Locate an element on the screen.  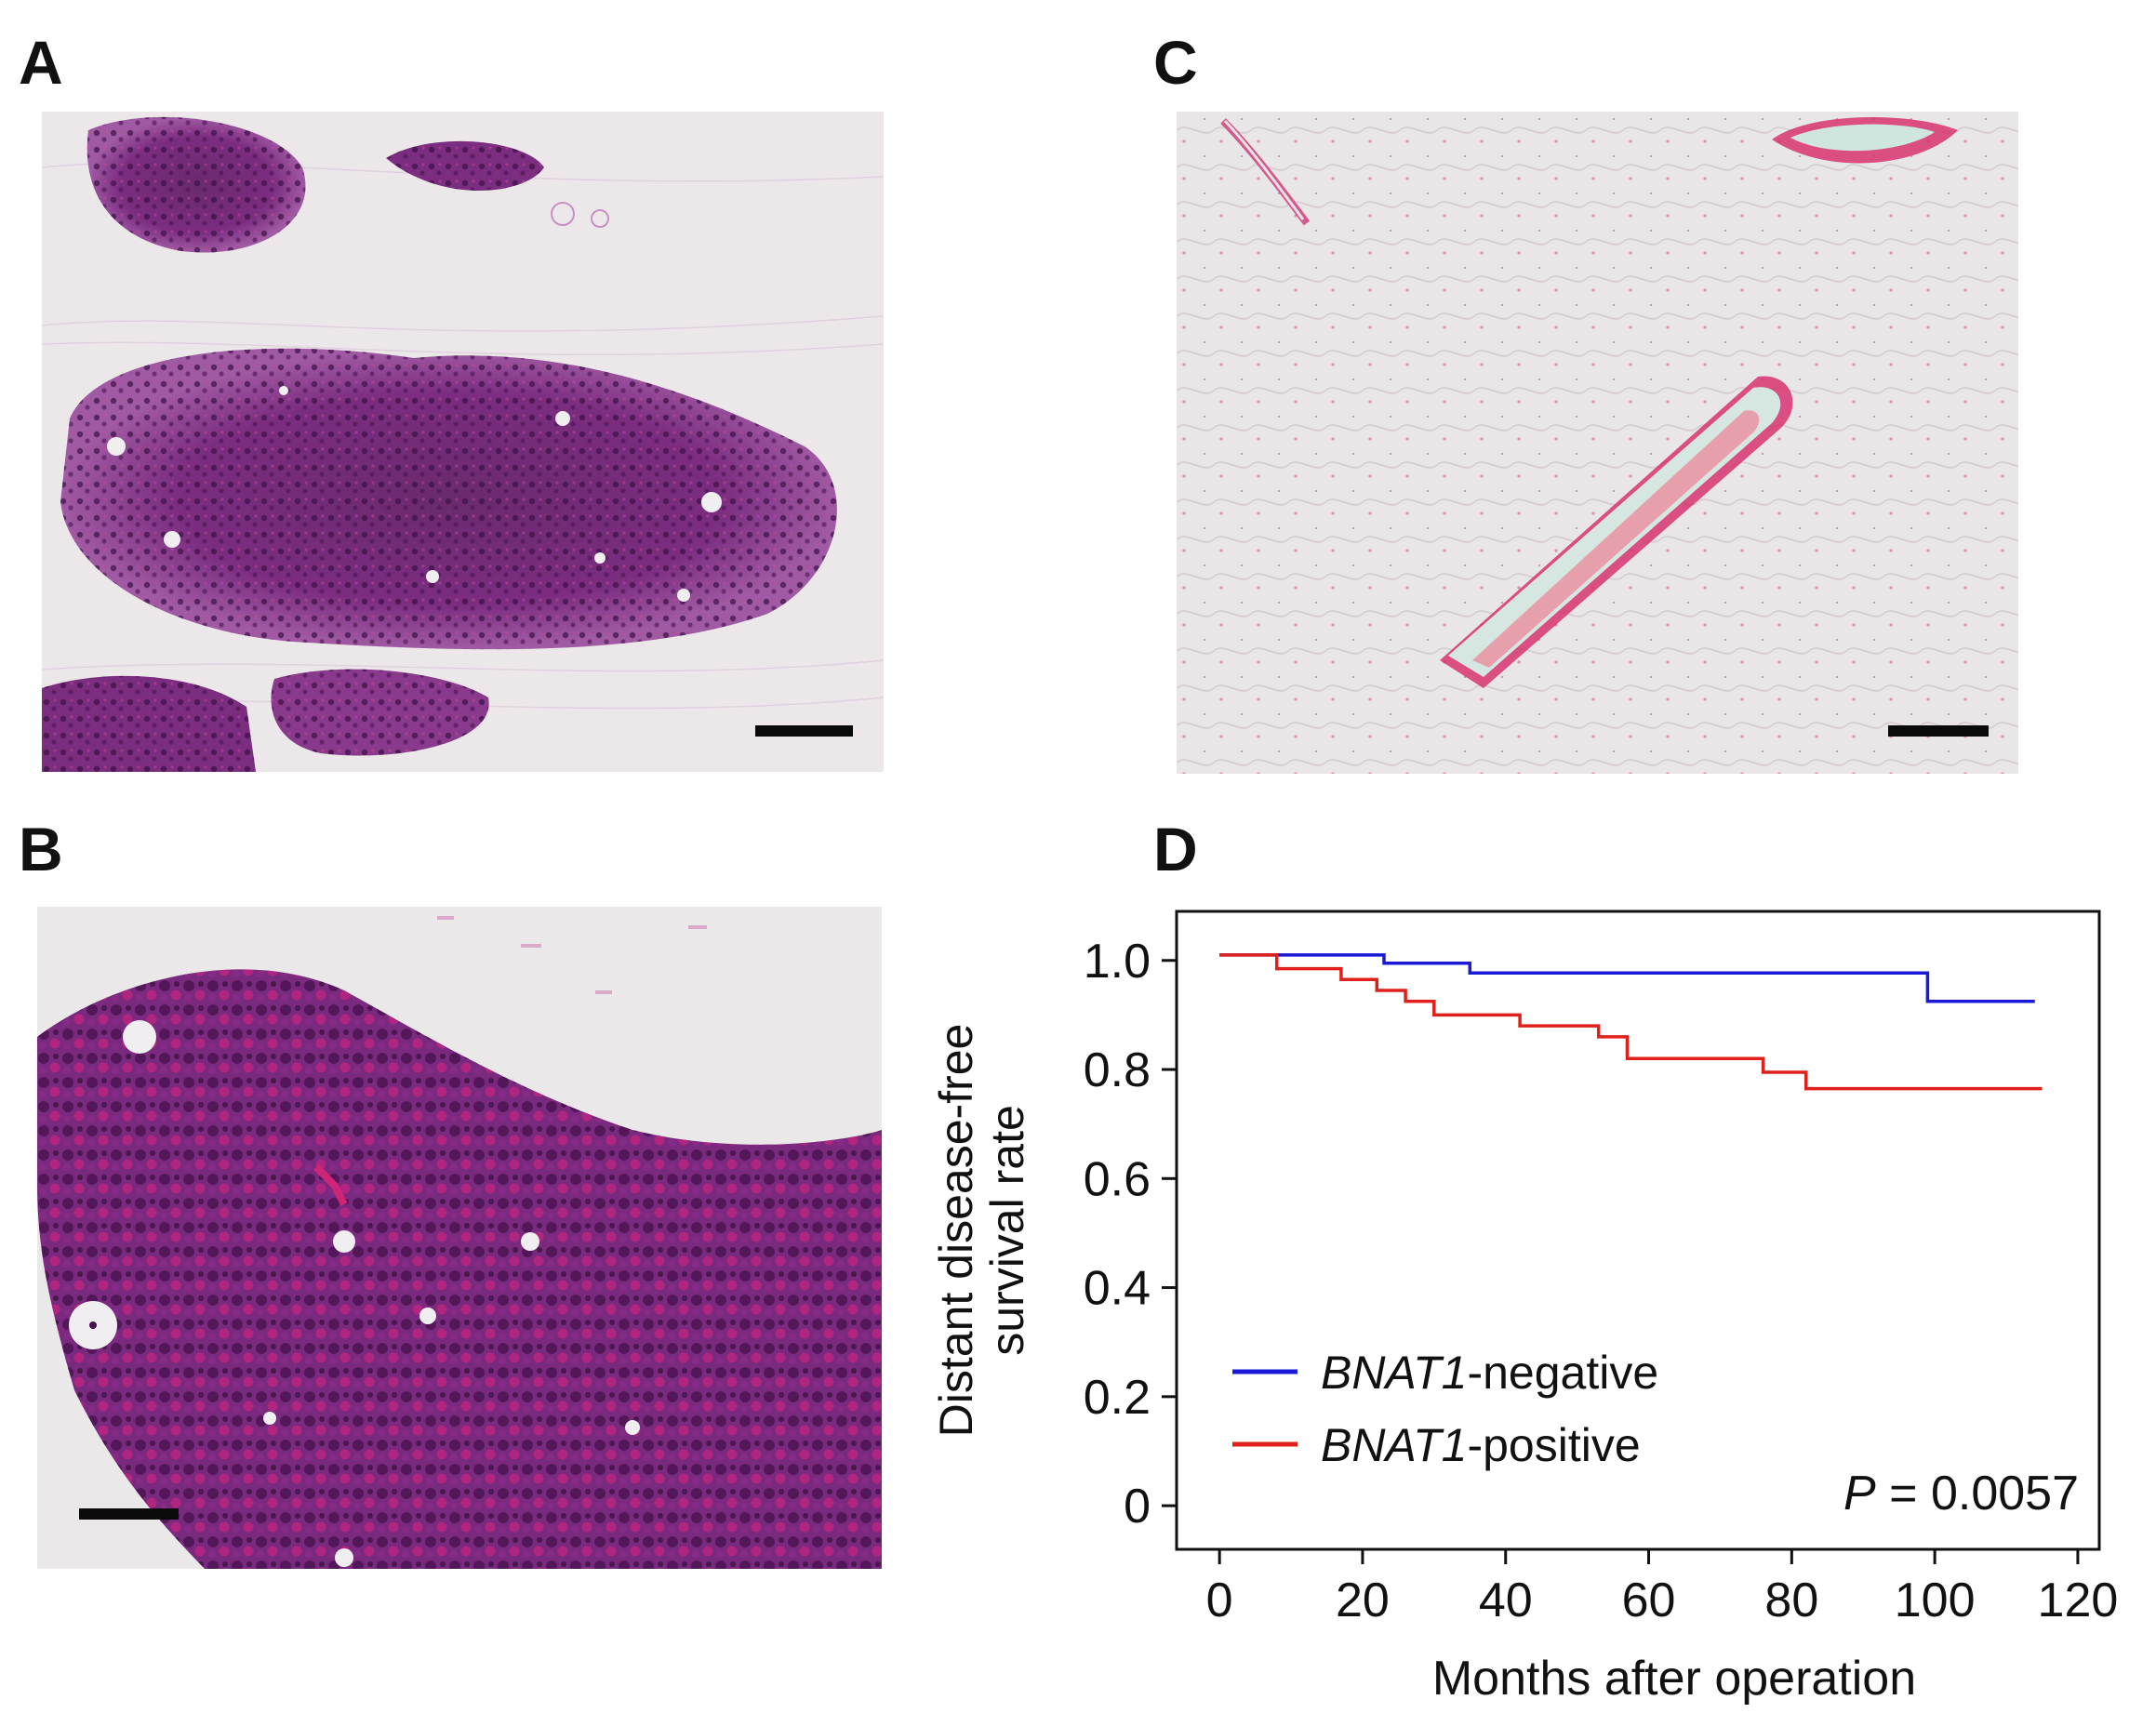
panel-label-c: C is located at coordinates (1175, 63).